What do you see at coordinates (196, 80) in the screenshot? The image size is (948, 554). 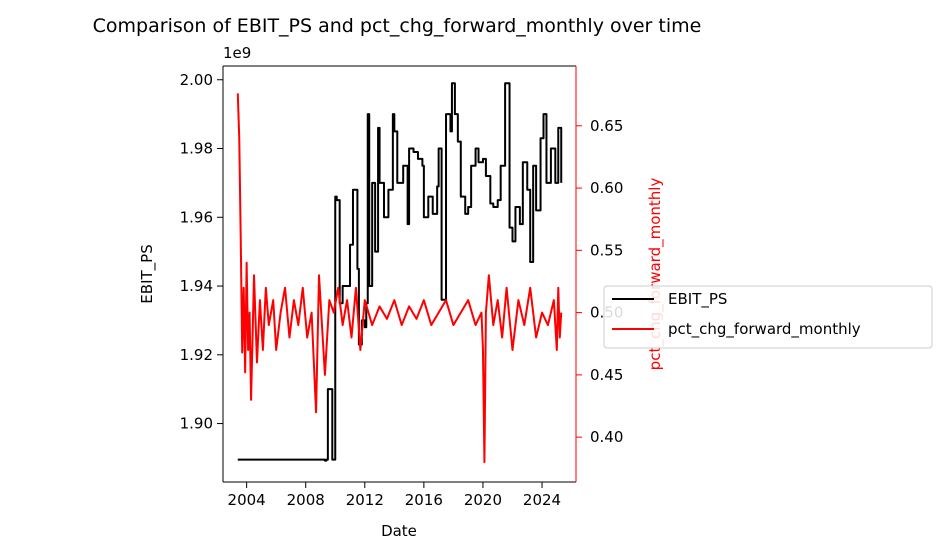 I see `left-tick-label: 2.00` at bounding box center [196, 80].